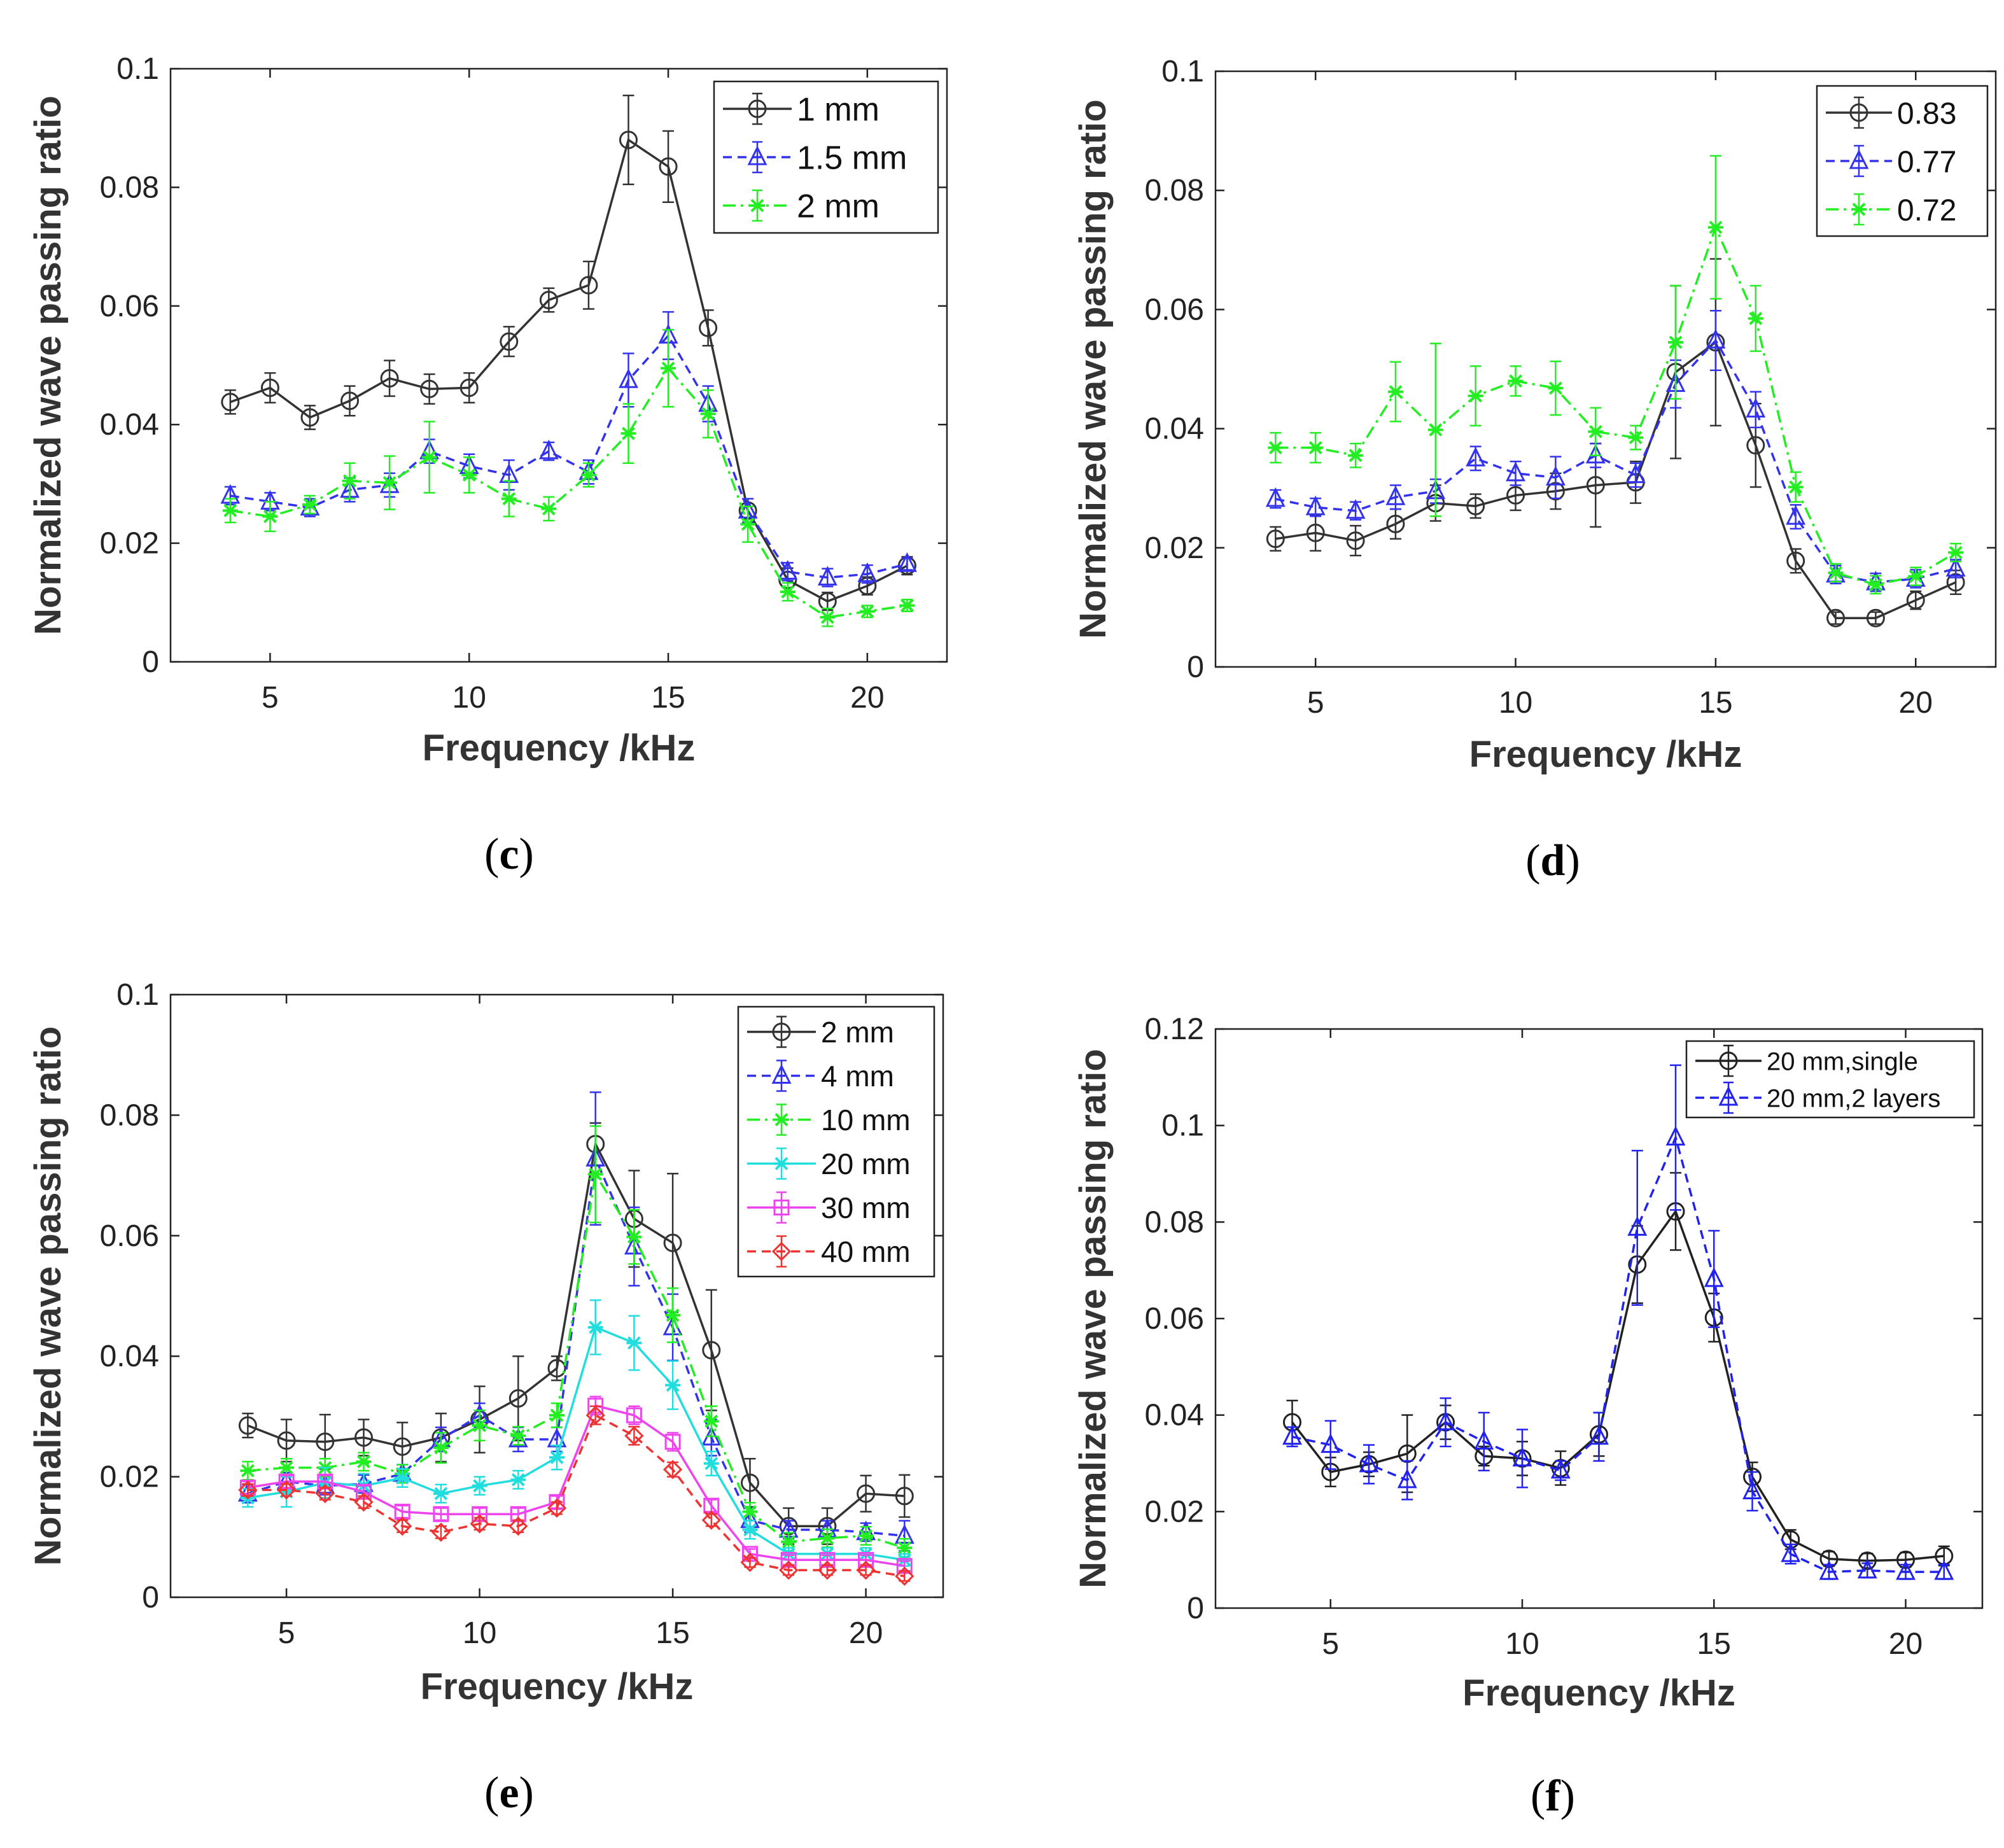  I want to click on x-axis-label: Frequency /kHz, so click(559, 748).